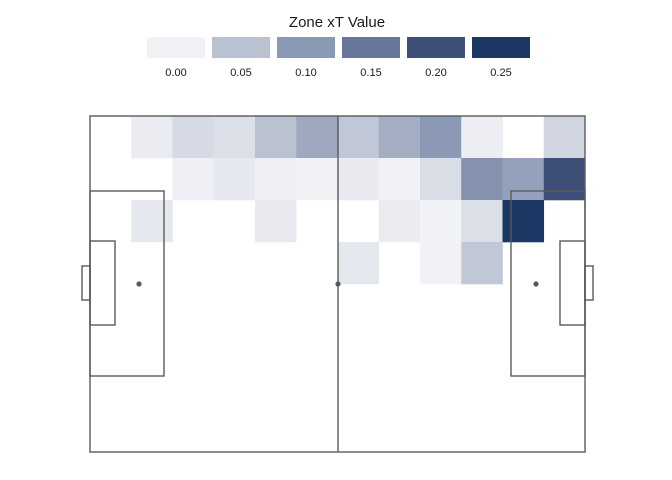  Describe the element at coordinates (536, 284) in the screenshot. I see `right-penalty-spot` at that location.